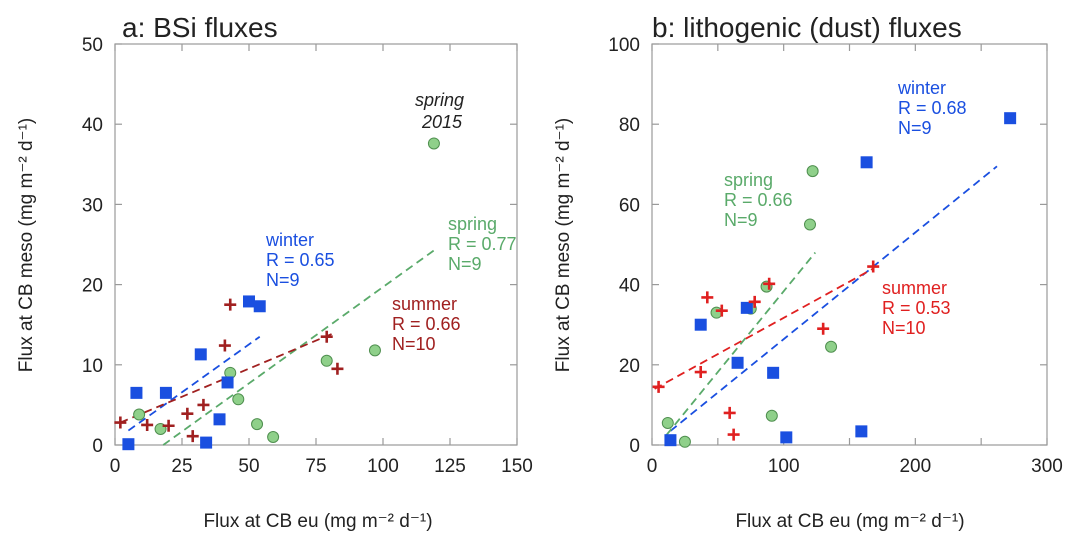 Image resolution: width=1091 pixels, height=537 pixels. I want to click on stats-line: spring, so click(472, 224).